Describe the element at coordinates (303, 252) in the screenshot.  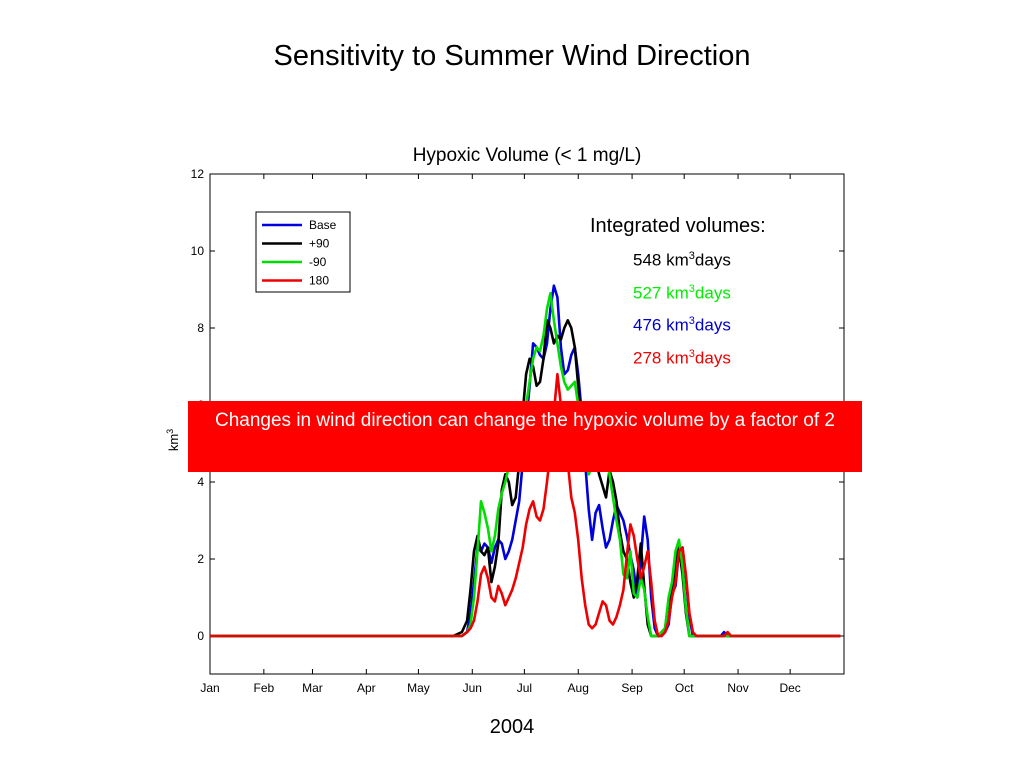
I see `chart-legend: Base +90 -90 180` at that location.